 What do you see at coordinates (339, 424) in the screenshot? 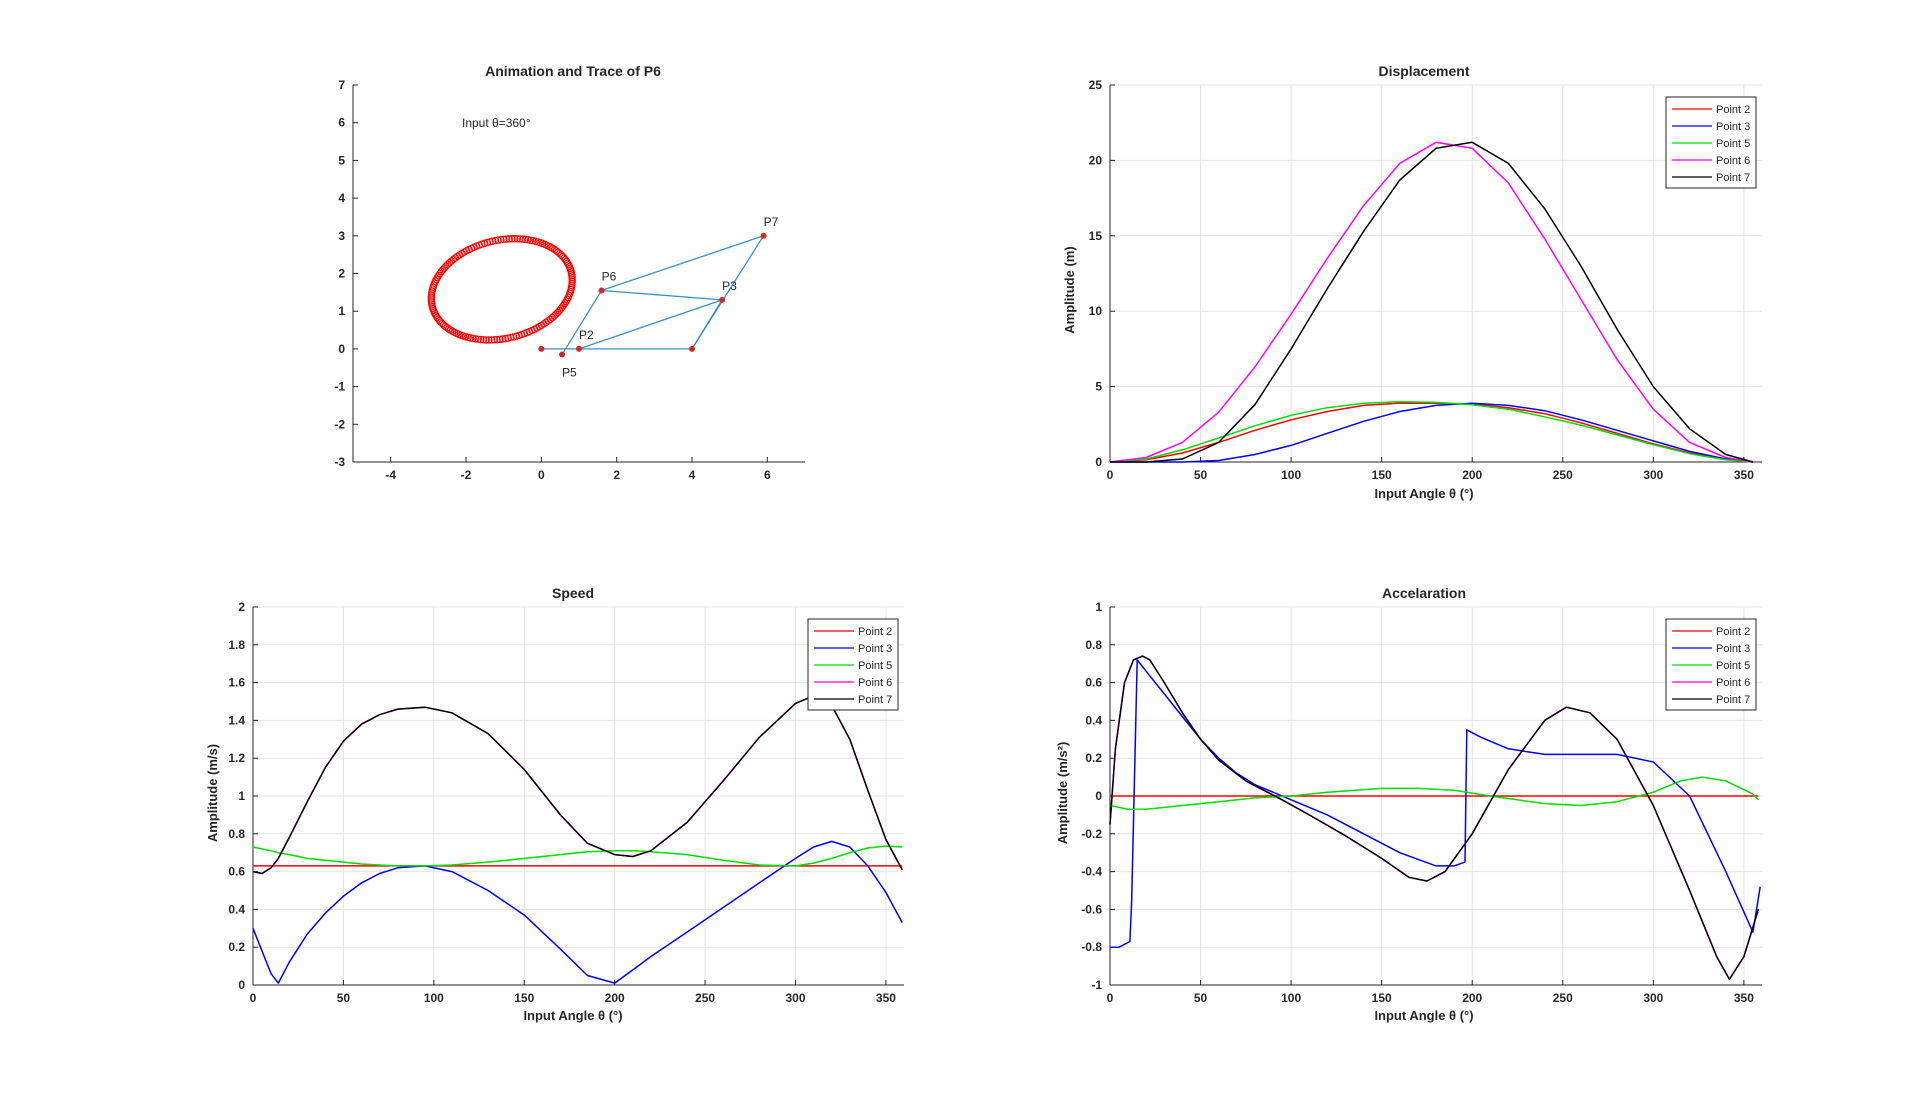
I see `y-tick-label: -2` at bounding box center [339, 424].